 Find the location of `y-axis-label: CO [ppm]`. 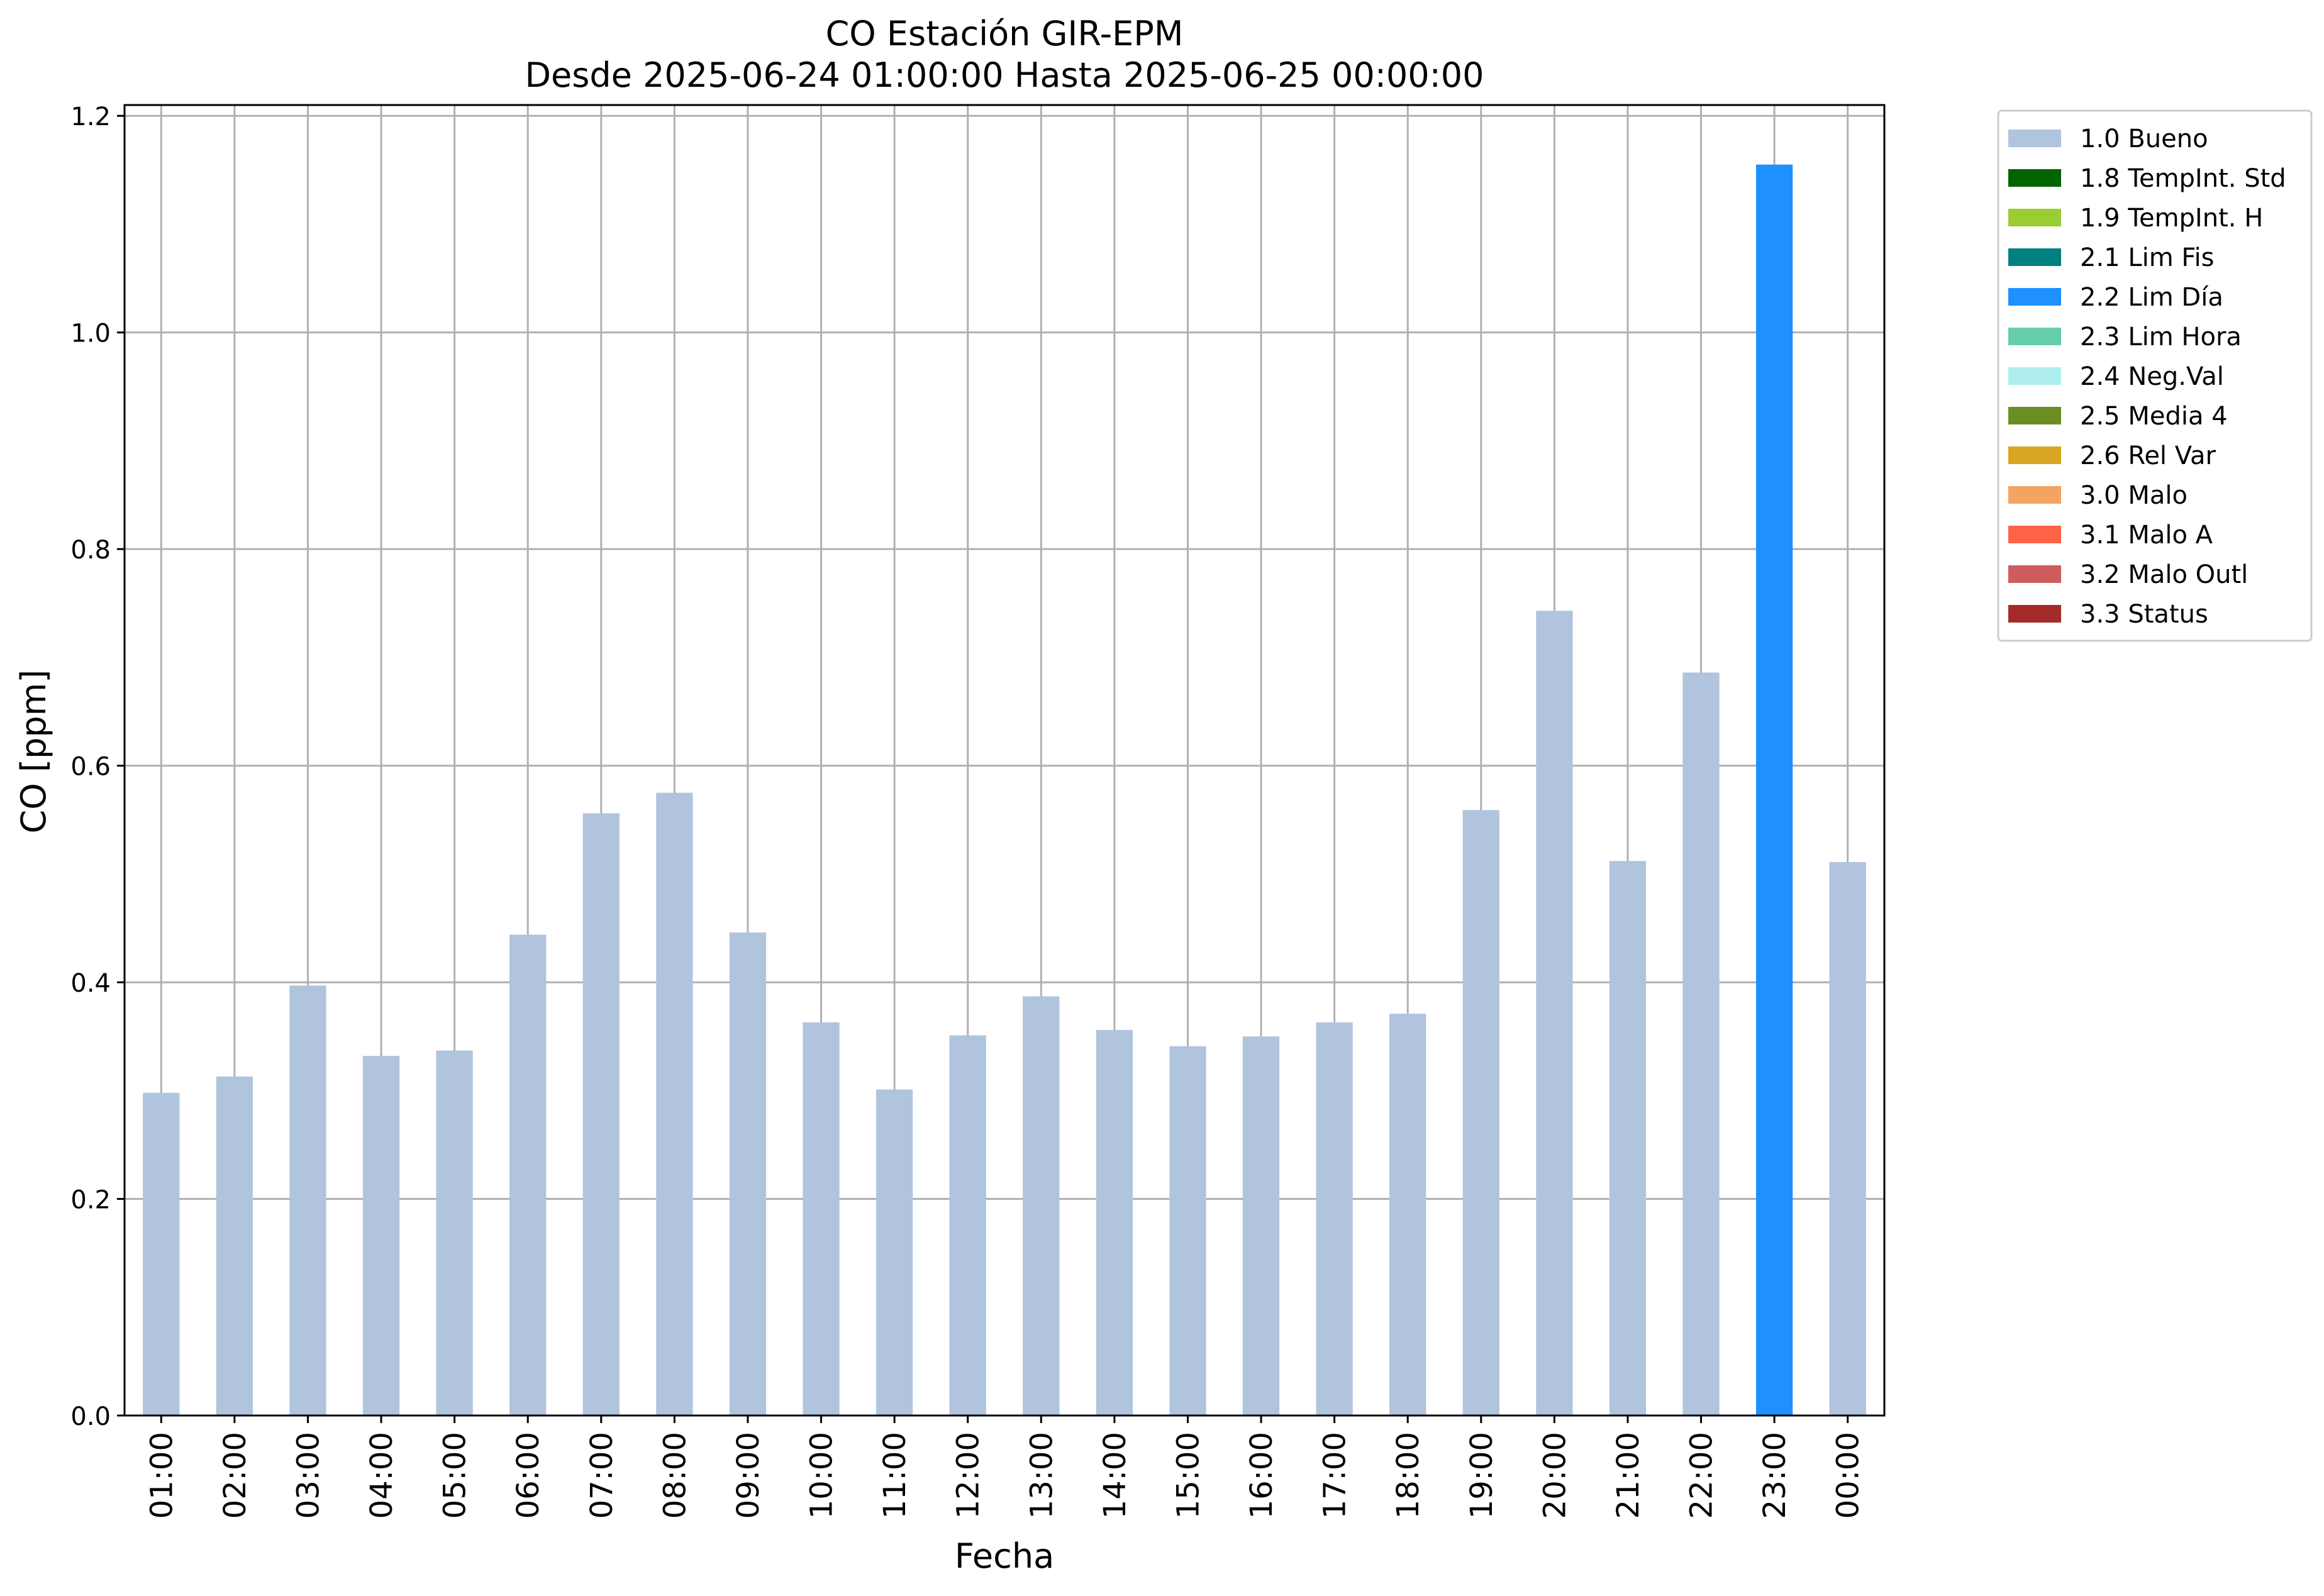

y-axis-label: CO [ppm] is located at coordinates (33, 752).